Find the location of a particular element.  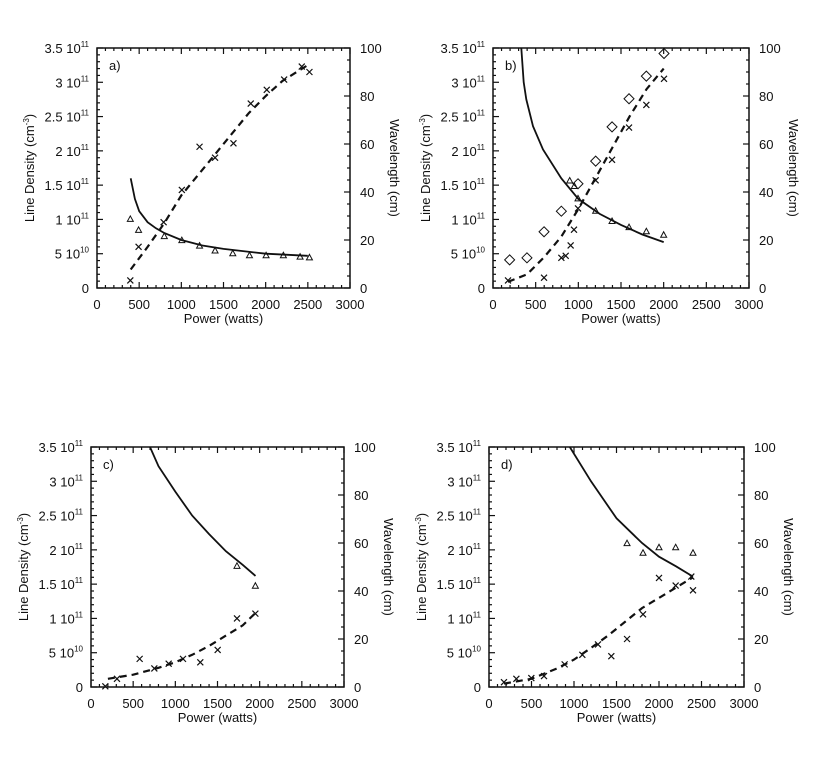

y-tick-exponent: 10 is located at coordinates (78, 649).